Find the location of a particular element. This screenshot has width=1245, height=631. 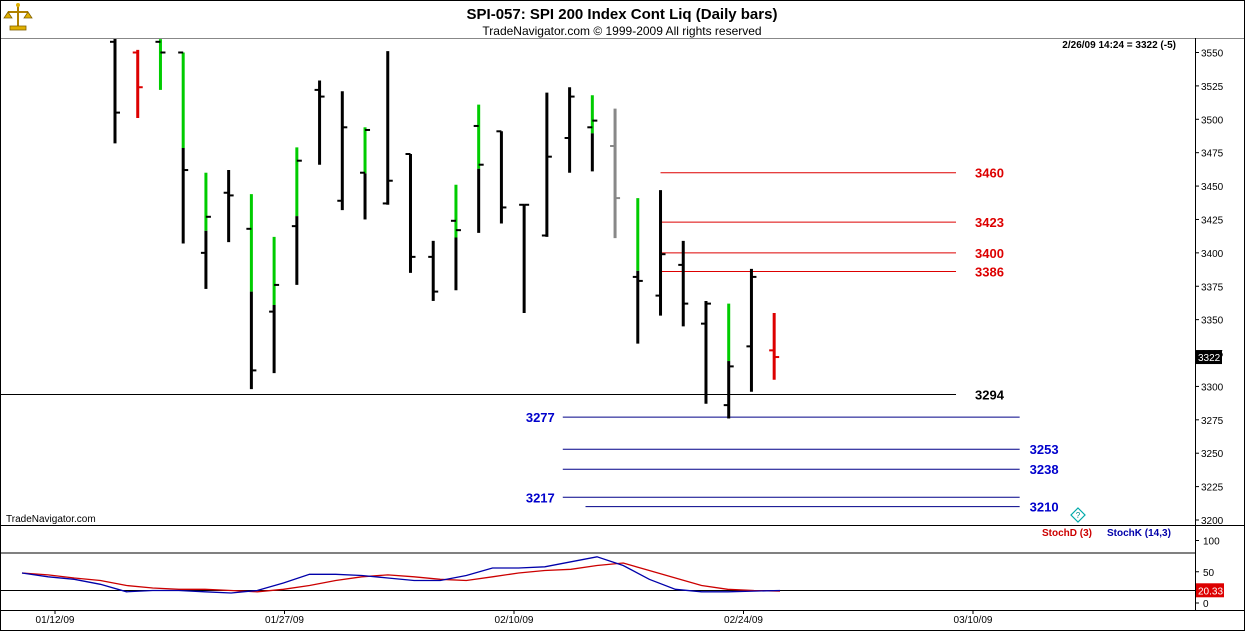

time-tick-label: 03/10/09 is located at coordinates (973, 620).